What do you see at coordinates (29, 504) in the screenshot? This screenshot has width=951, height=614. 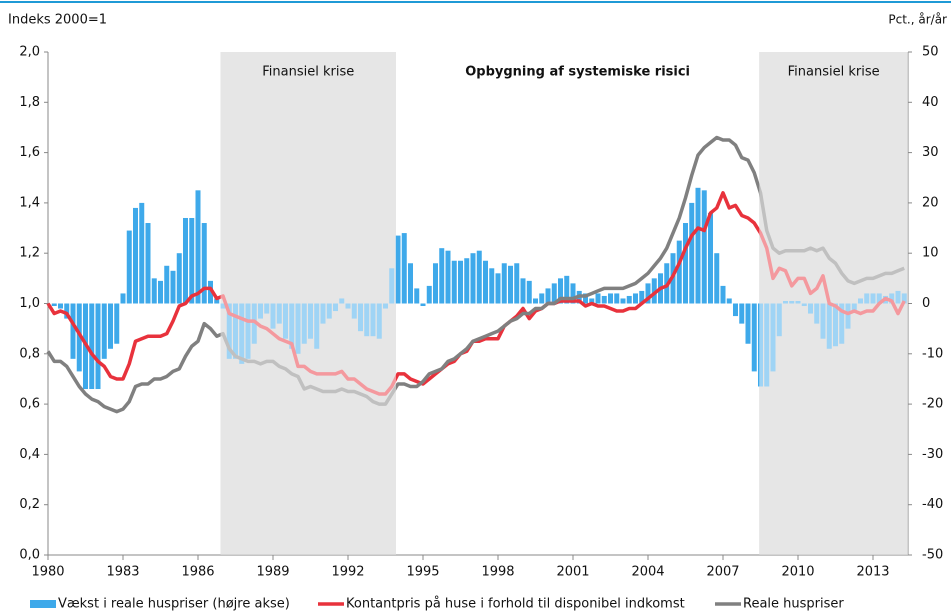 I see `y-tick-label: 0,2` at bounding box center [29, 504].